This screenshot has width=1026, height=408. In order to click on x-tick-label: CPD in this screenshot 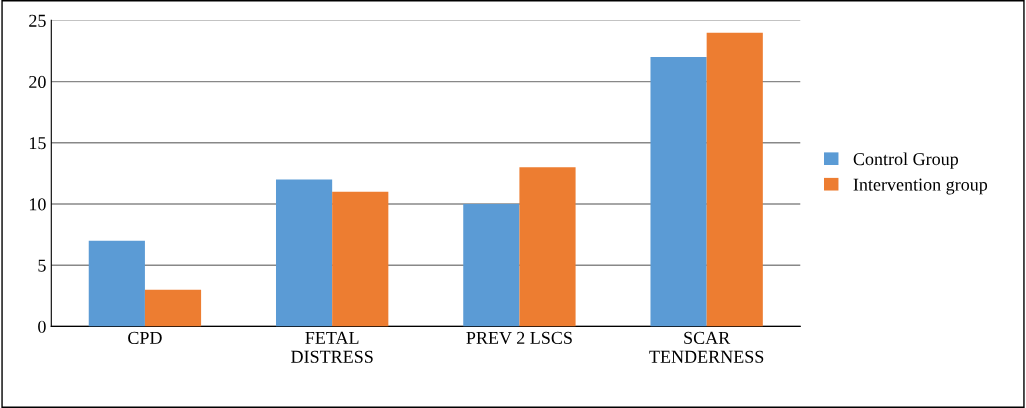, I will do `click(145, 337)`.